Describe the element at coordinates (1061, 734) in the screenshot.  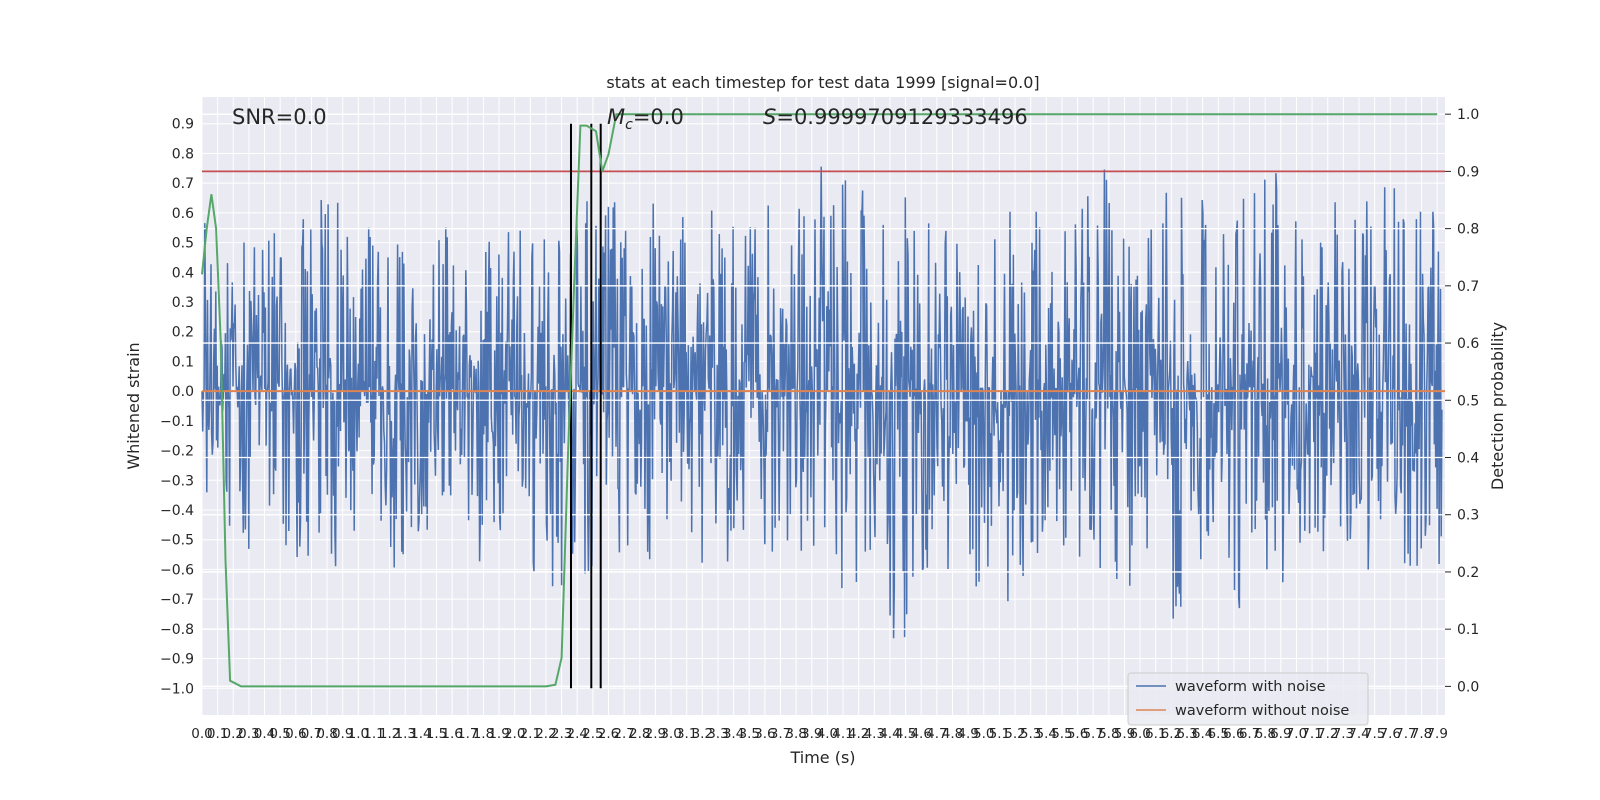
I see `x-tick-label: 5.5` at that location.